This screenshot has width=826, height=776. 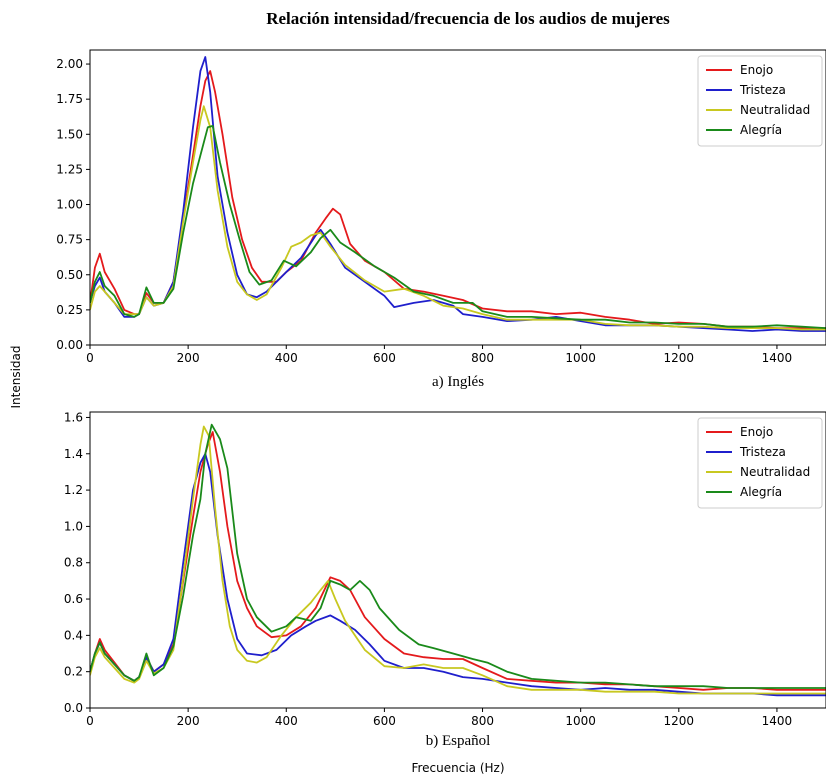 I want to click on y-tick-label: 1.6, so click(x=73, y=417).